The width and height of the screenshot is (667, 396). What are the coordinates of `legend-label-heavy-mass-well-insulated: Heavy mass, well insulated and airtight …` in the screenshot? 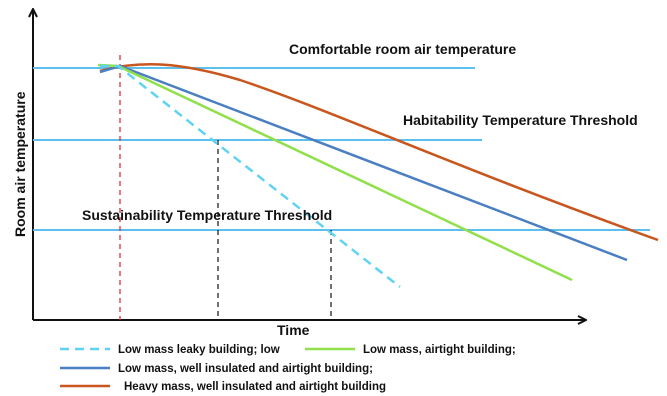 It's located at (255, 387).